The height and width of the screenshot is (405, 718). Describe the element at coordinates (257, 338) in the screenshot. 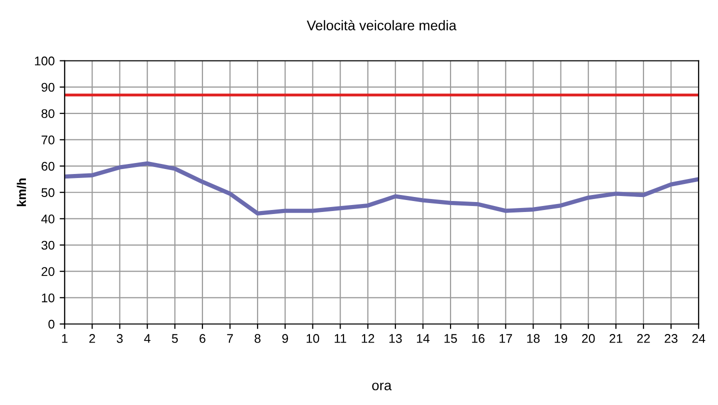

I see `x-tick-label: 8` at that location.